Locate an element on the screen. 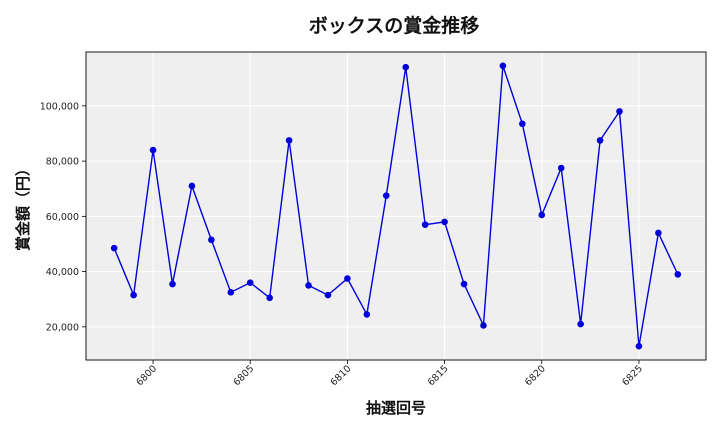 This screenshot has height=432, width=720. y-tick-label: 40,000 is located at coordinates (62, 272).